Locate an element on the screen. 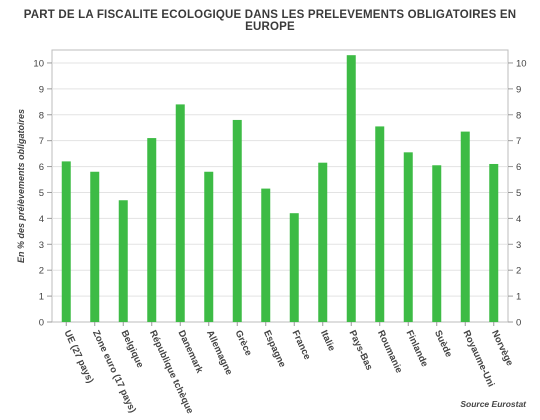 The image size is (540, 420). x-tick-label: Espagne is located at coordinates (274, 349).